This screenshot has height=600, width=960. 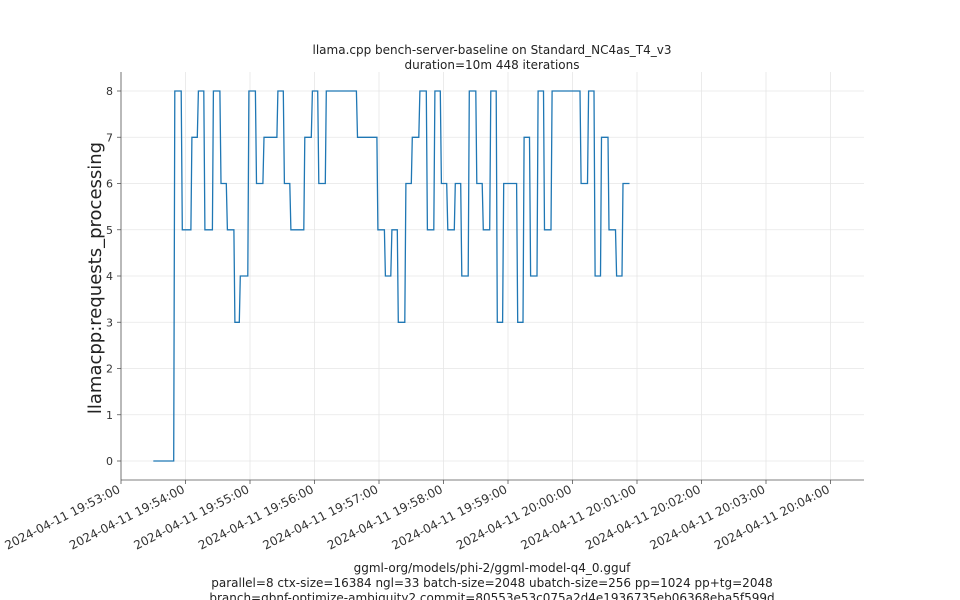 What do you see at coordinates (109, 415) in the screenshot?
I see `y-tick-label: 1` at bounding box center [109, 415].